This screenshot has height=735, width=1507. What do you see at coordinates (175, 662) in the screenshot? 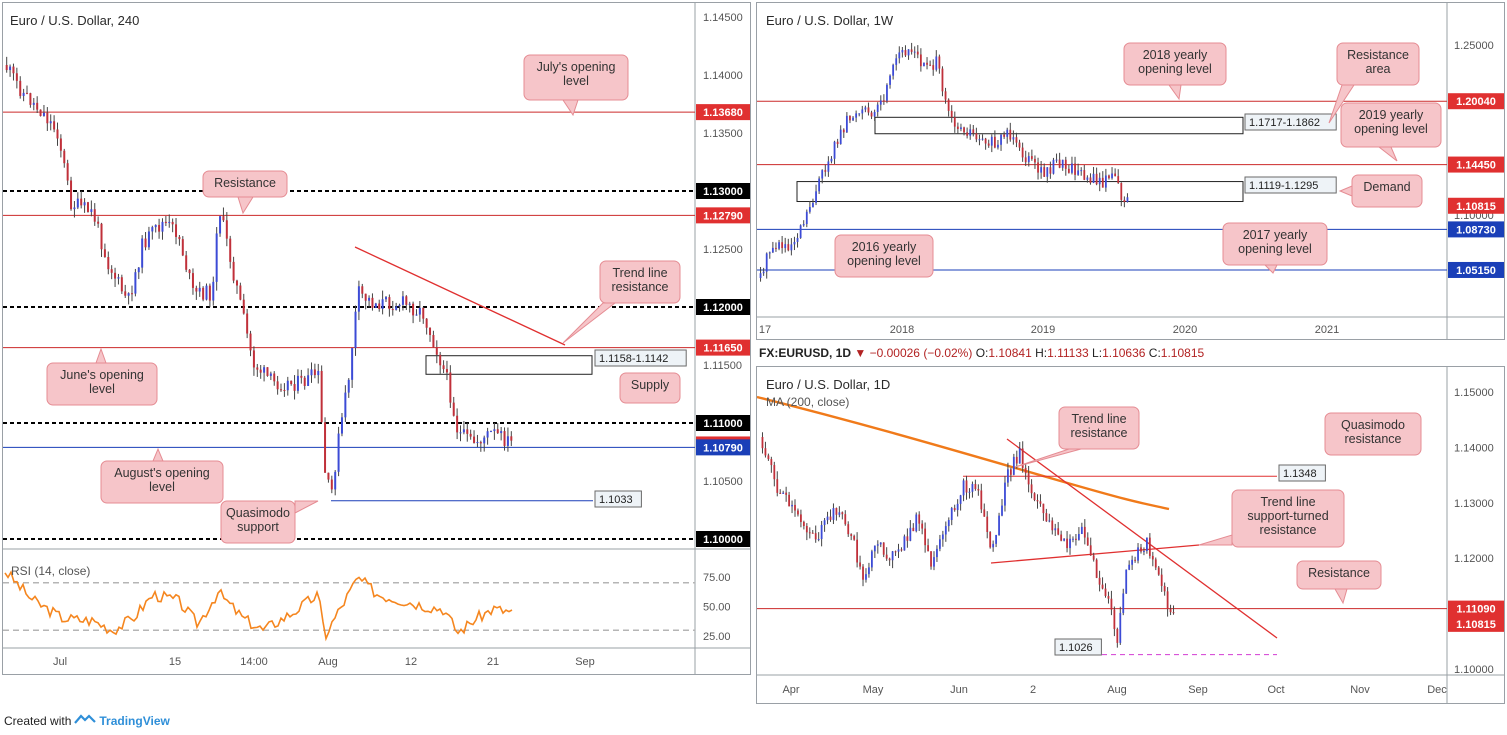
I see `h4-x-tick: 15` at bounding box center [175, 662].